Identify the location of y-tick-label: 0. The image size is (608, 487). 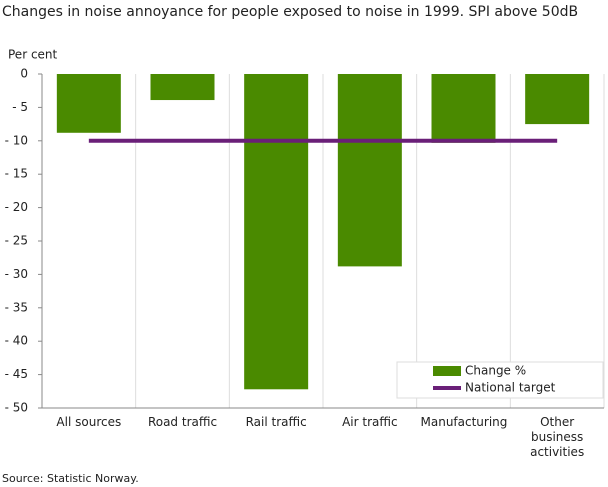
(24, 74).